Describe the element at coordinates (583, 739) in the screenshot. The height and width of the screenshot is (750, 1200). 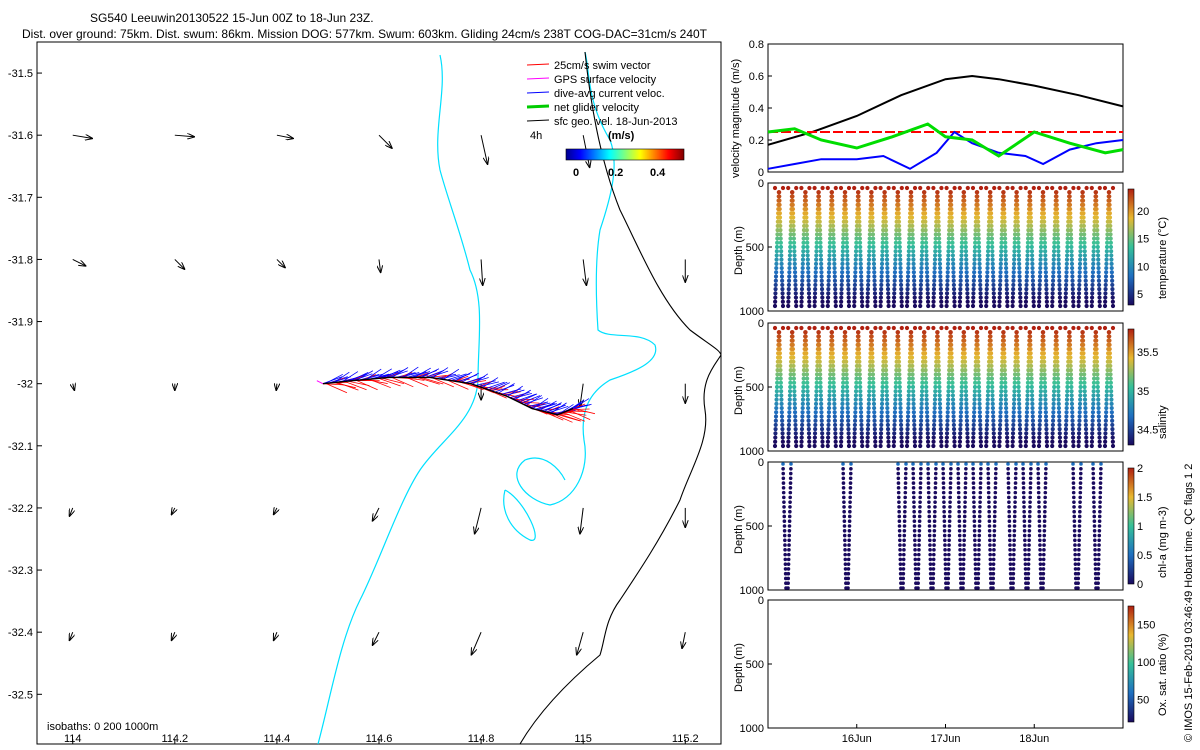
I see `map-x-tick-label: 115` at that location.